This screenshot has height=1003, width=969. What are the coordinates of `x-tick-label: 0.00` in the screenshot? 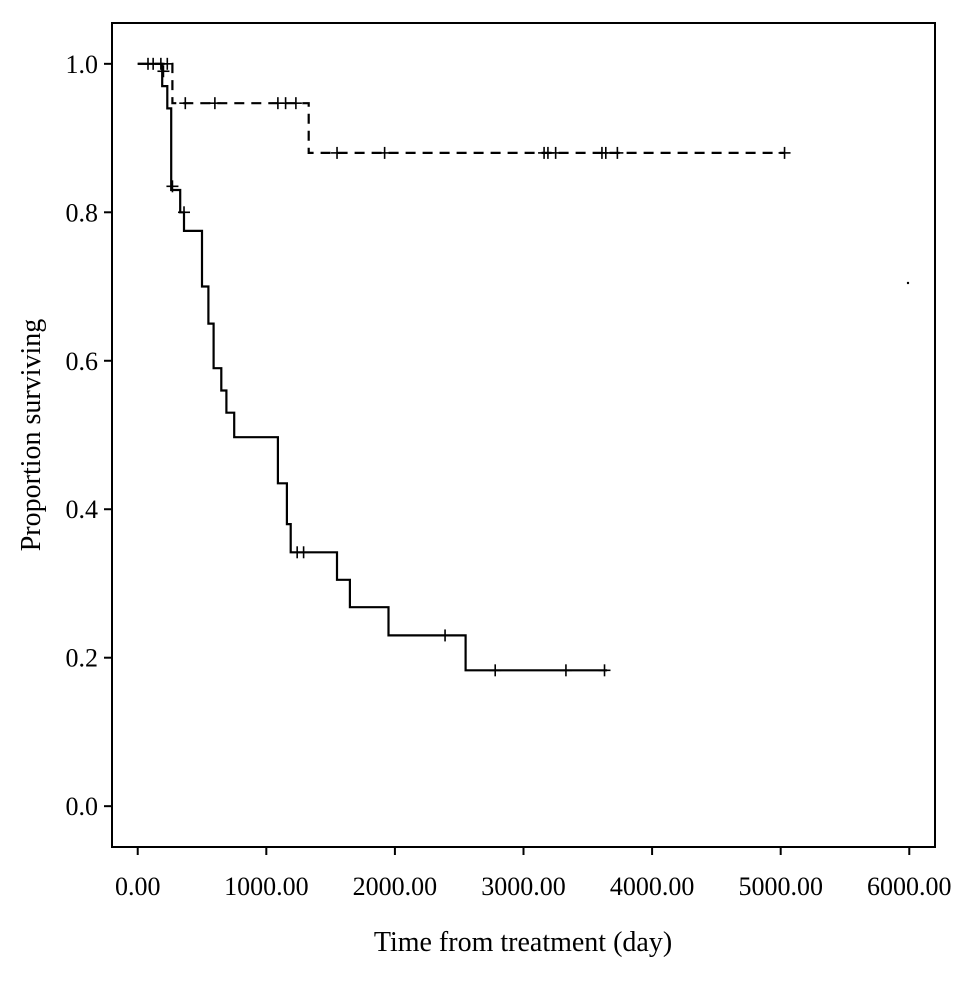 It's located at (138, 886).